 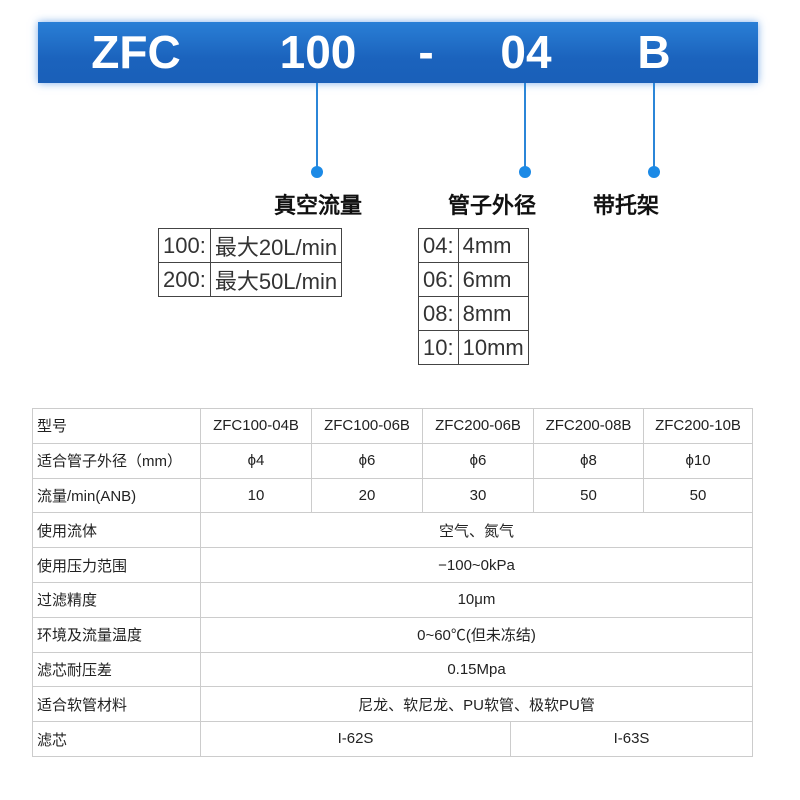 I want to click on table-cell: −100~0kPa, so click(x=476, y=565).